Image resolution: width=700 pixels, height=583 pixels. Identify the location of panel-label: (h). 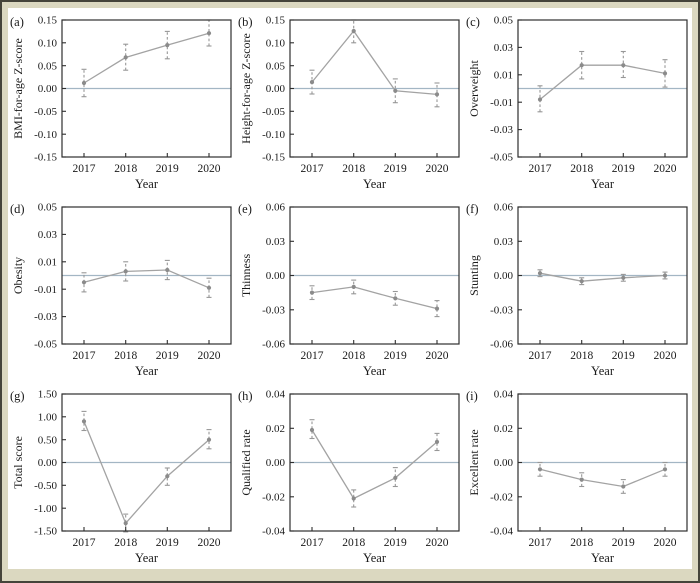
(245, 396).